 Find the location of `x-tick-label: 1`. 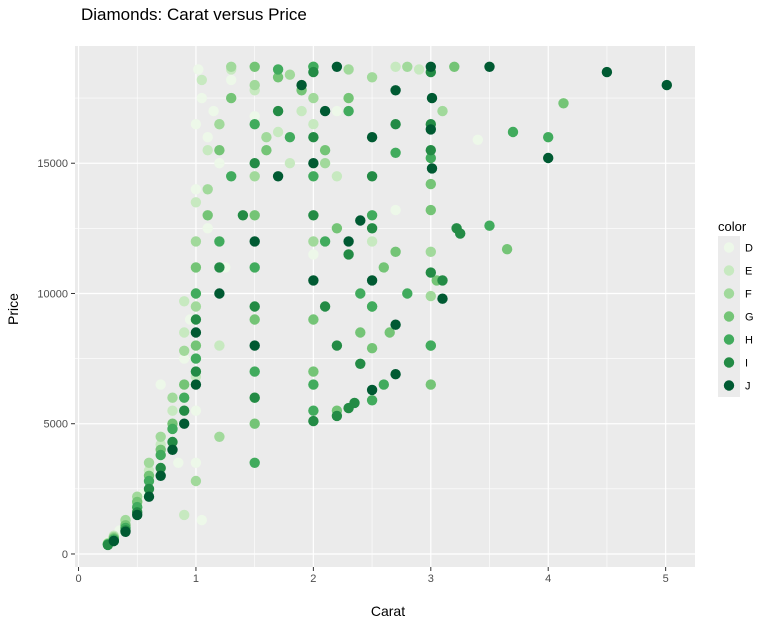

x-tick-label: 1 is located at coordinates (196, 579).